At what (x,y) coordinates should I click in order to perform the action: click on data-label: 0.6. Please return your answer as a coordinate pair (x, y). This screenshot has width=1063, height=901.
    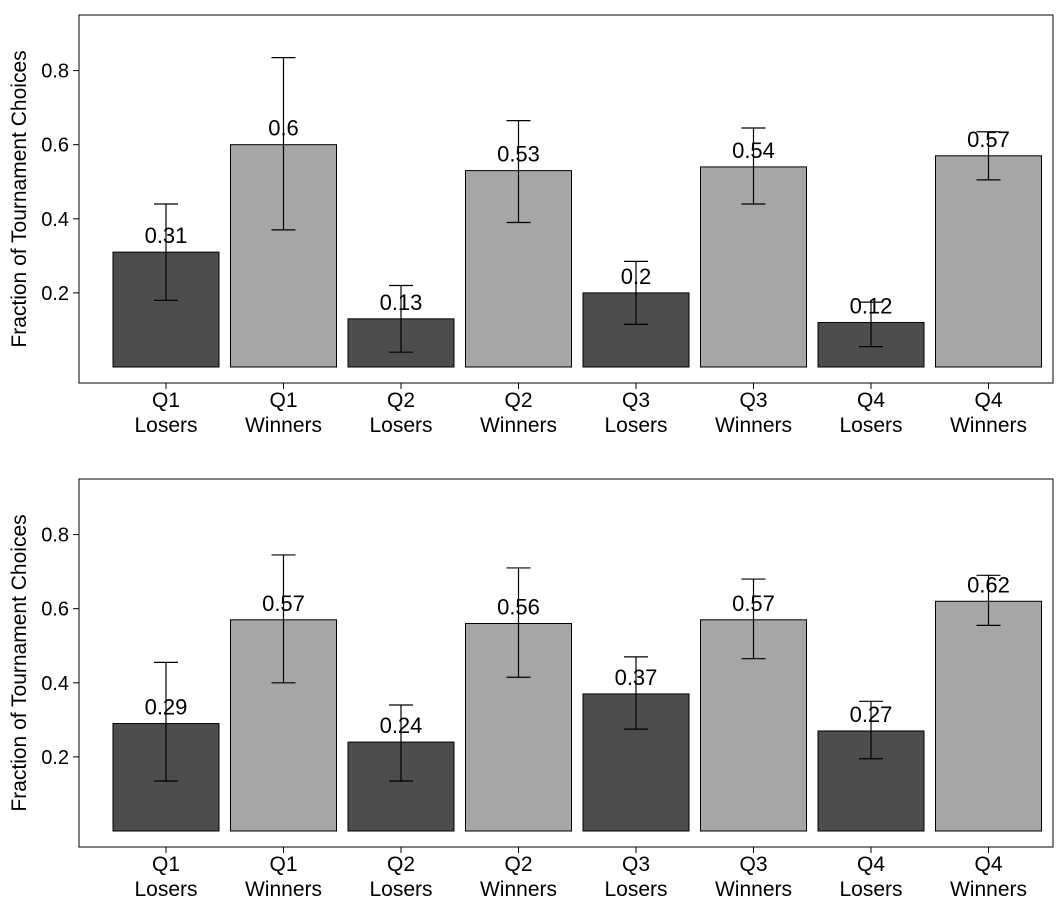
    Looking at the image, I should click on (283, 128).